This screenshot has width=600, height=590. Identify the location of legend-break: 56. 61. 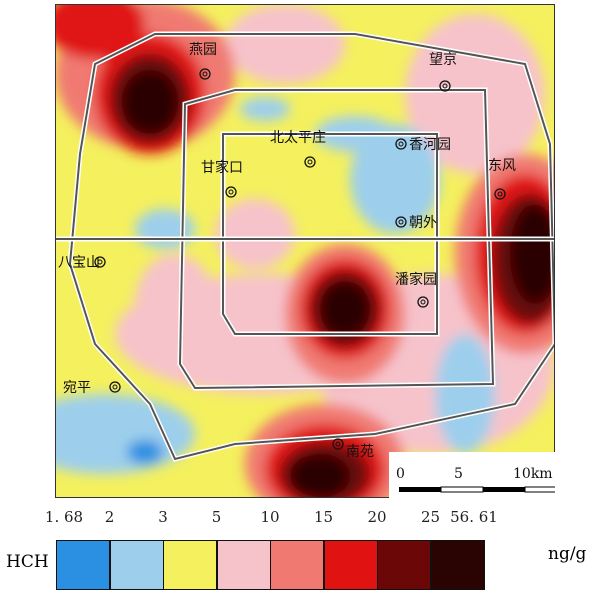
(474, 517).